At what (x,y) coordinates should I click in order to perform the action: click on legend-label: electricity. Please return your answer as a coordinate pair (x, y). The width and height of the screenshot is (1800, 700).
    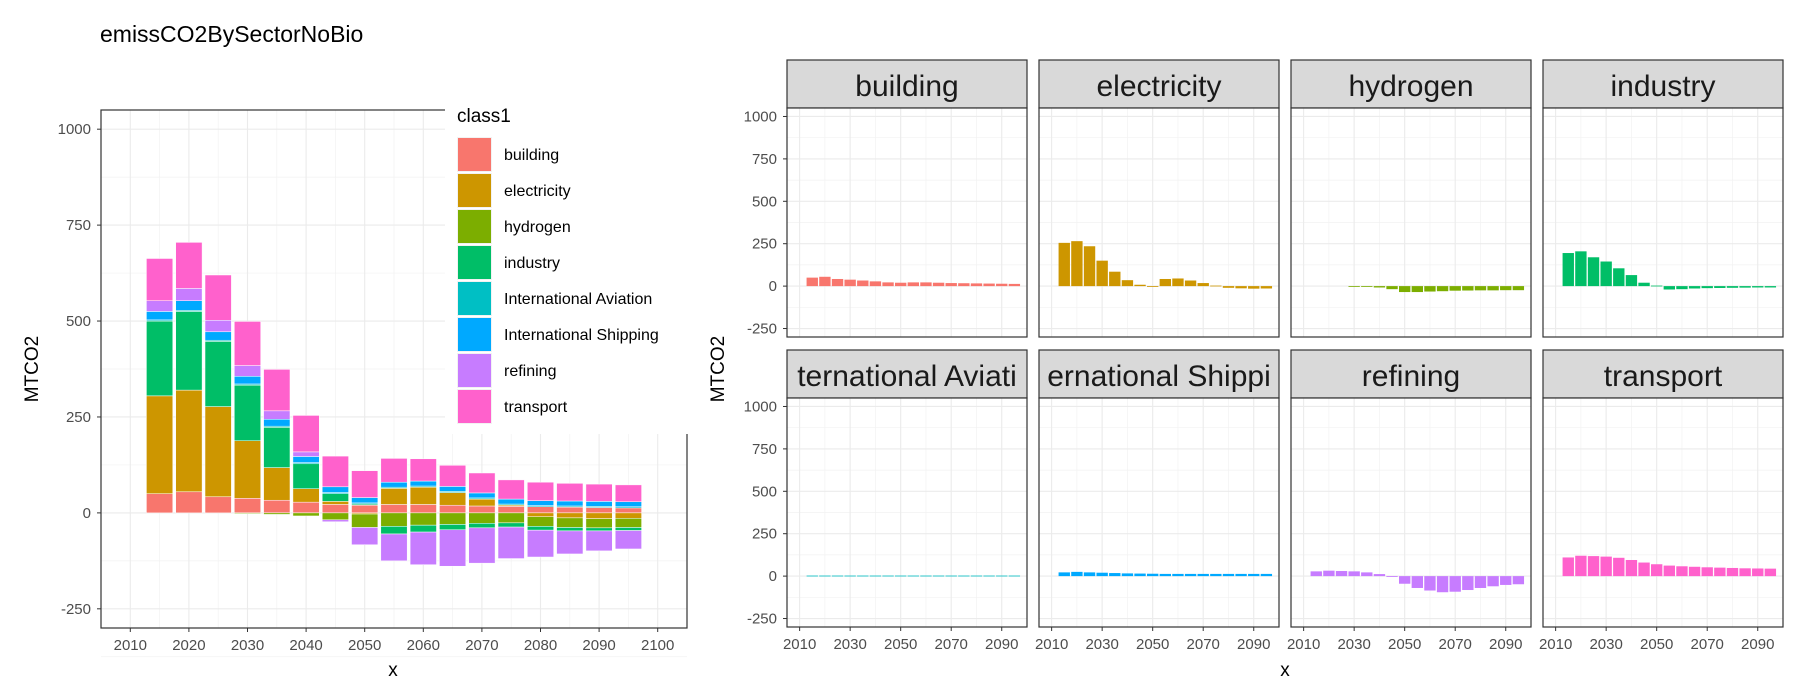
    Looking at the image, I should click on (537, 191).